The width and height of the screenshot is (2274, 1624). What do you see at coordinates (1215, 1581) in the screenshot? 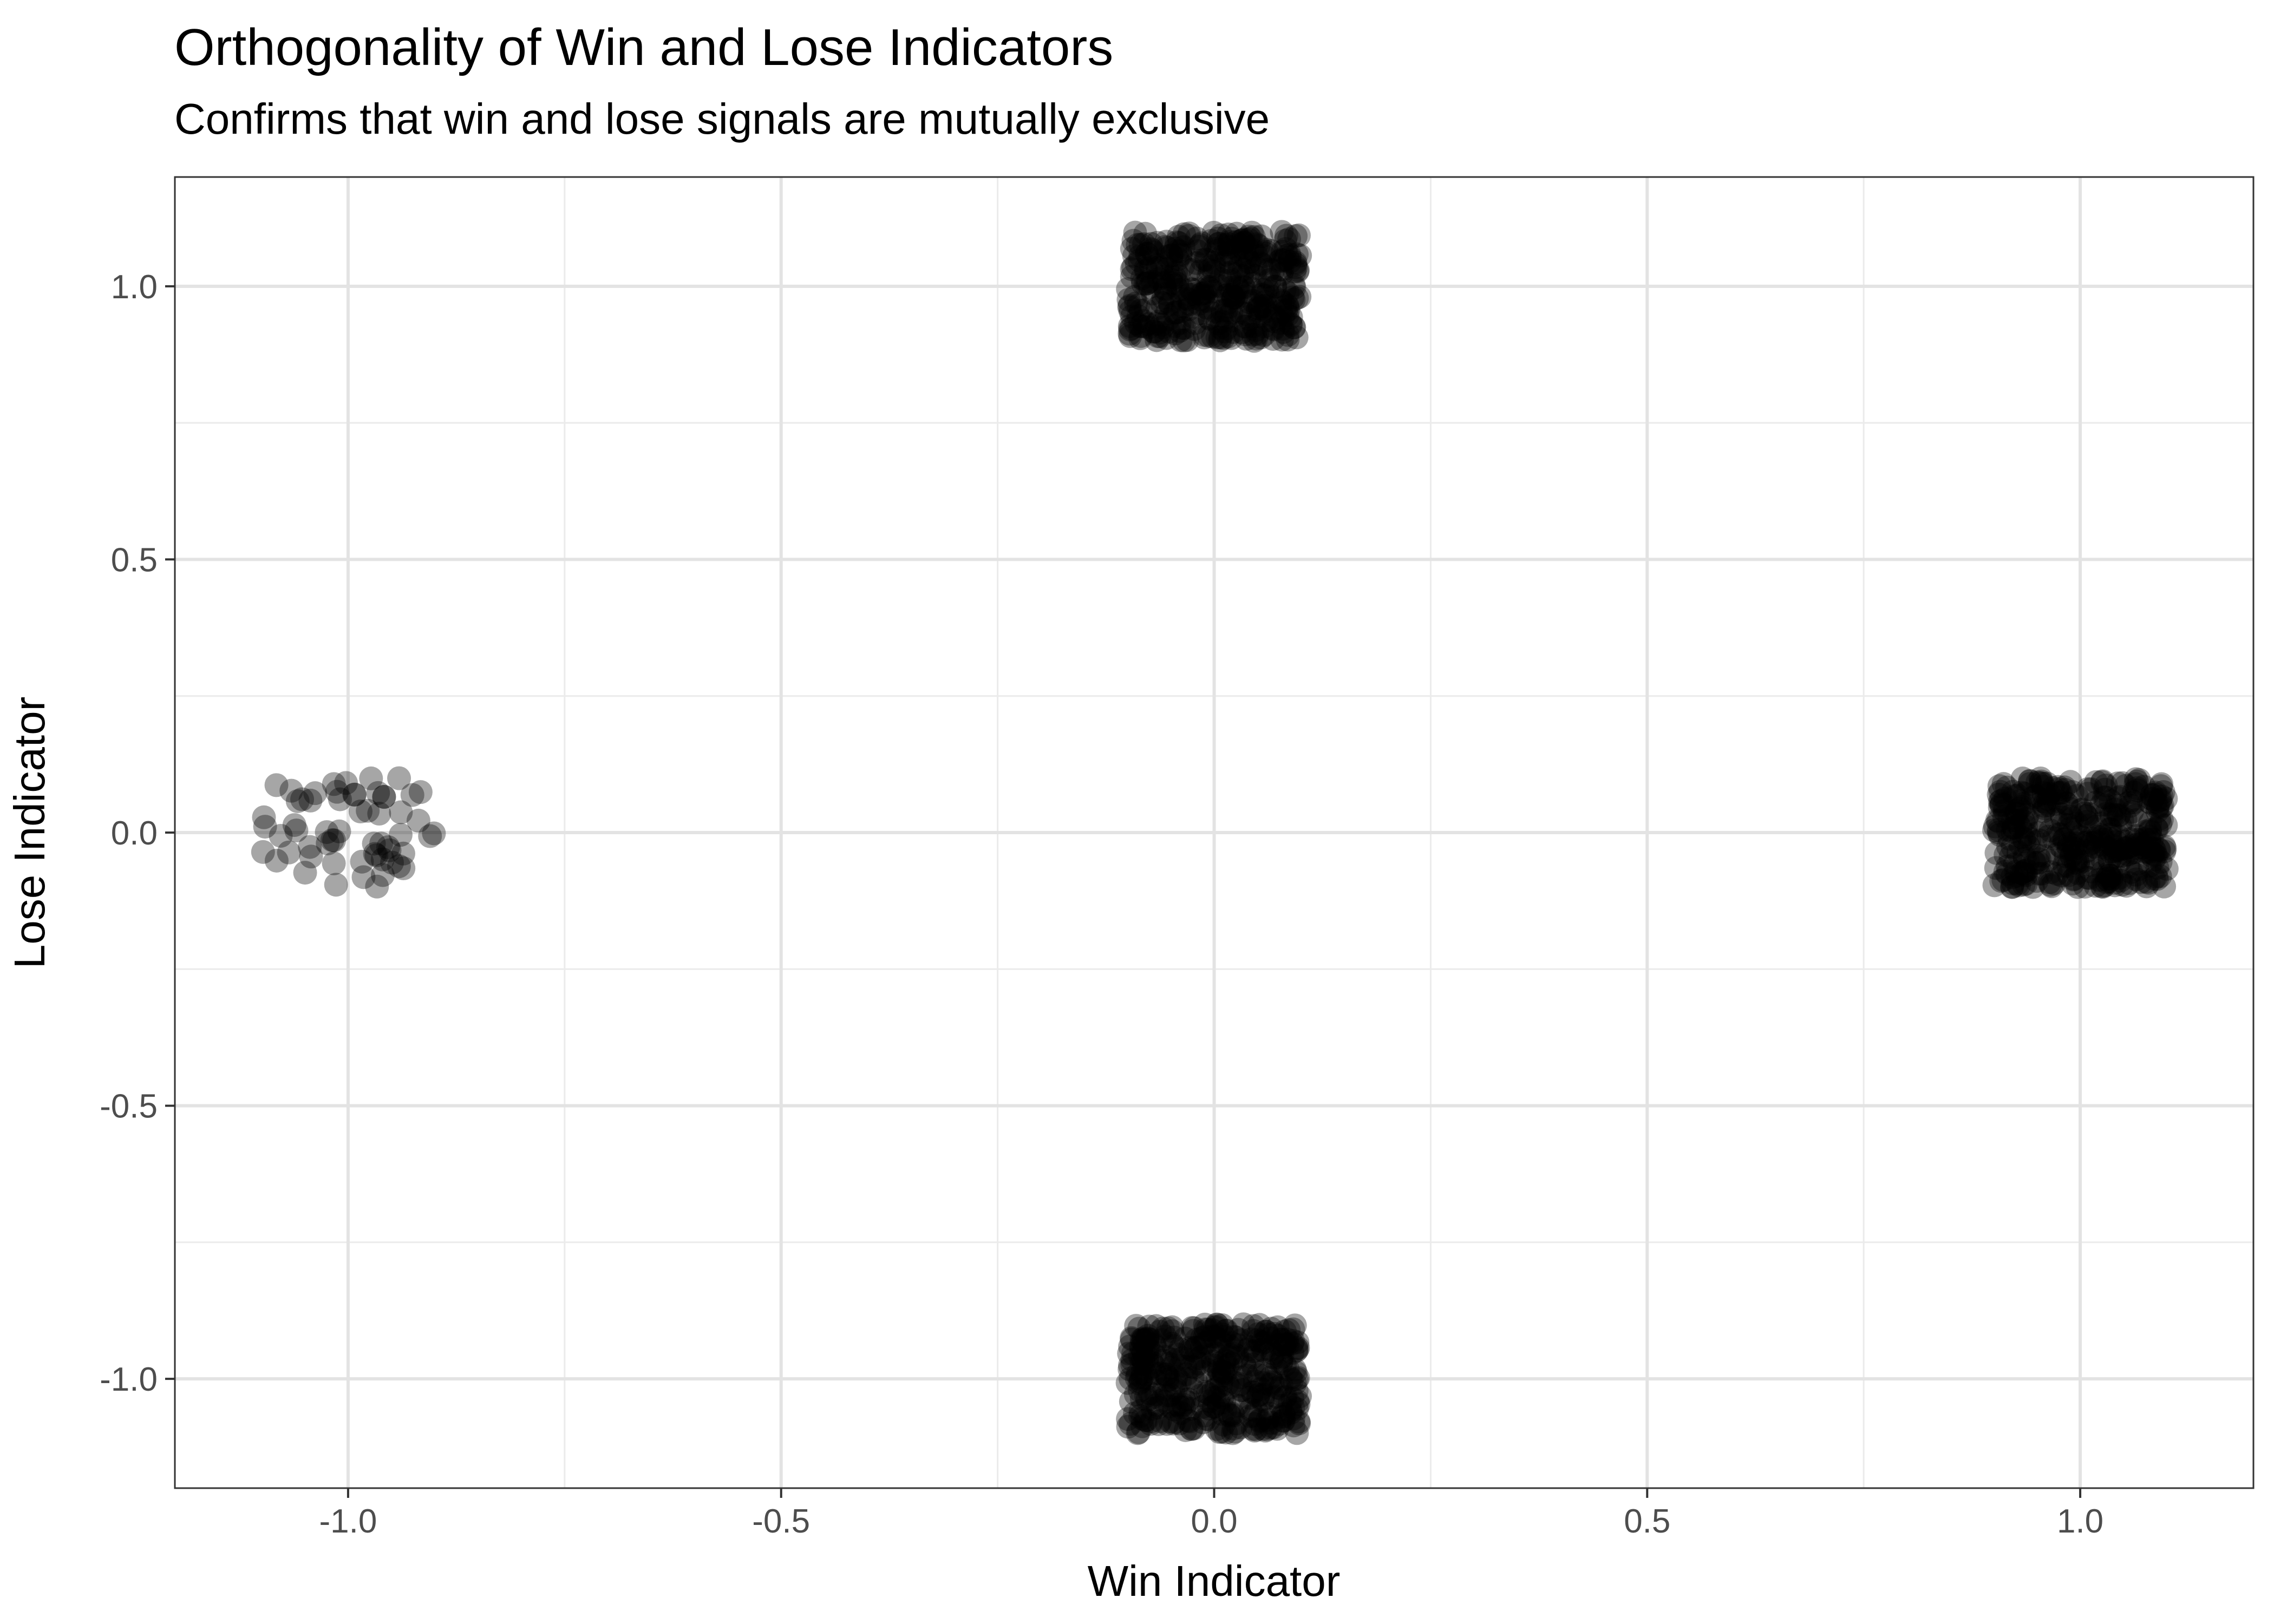
I see `x-axis-title: Win Indicator` at bounding box center [1215, 1581].